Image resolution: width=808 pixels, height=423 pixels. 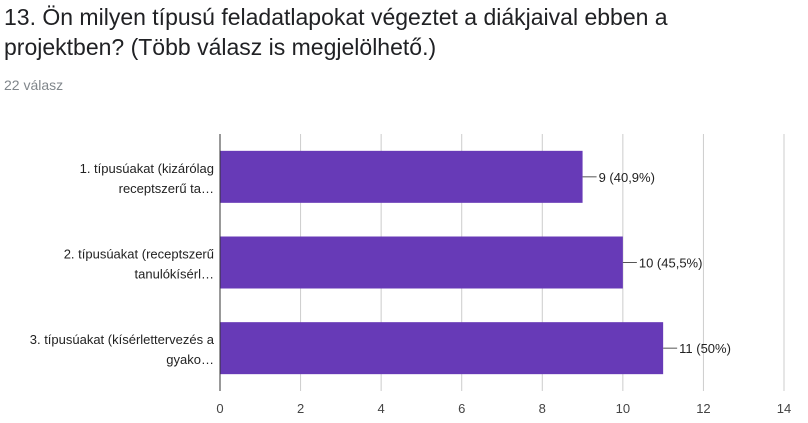 What do you see at coordinates (300, 408) in the screenshot?
I see `x-tick-label: 2` at bounding box center [300, 408].